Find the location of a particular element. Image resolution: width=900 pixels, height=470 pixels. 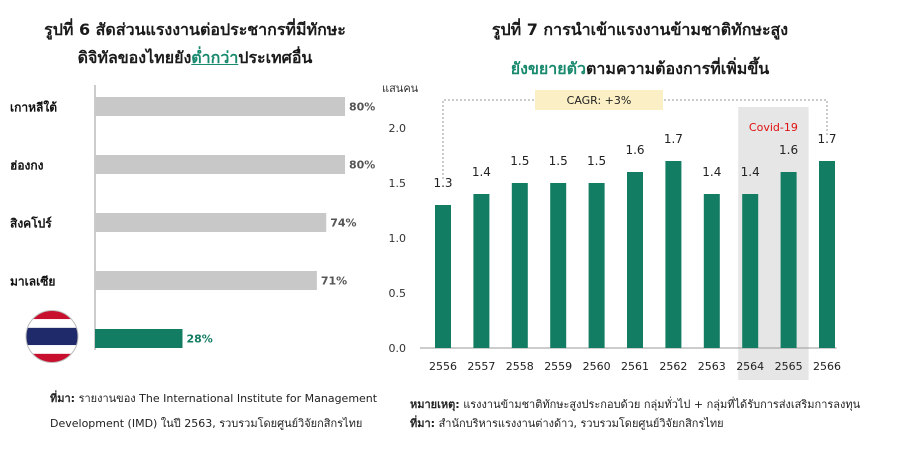

x-tick-label: 2563 is located at coordinates (712, 366).